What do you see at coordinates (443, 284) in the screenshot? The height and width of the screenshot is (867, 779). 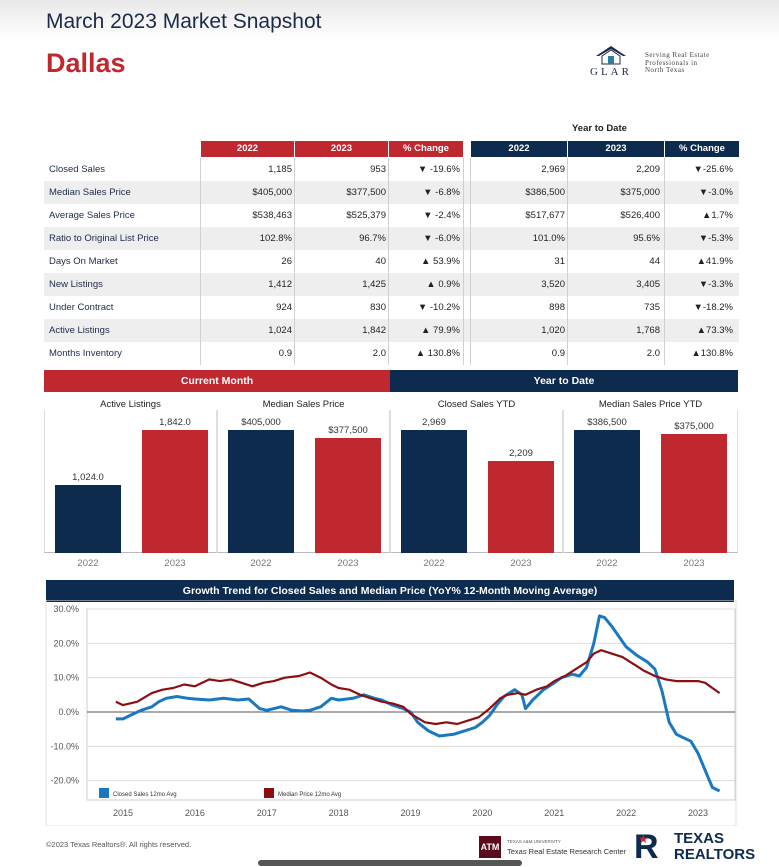 I see `table-cell-mchg: ▲ 0.9%` at bounding box center [443, 284].